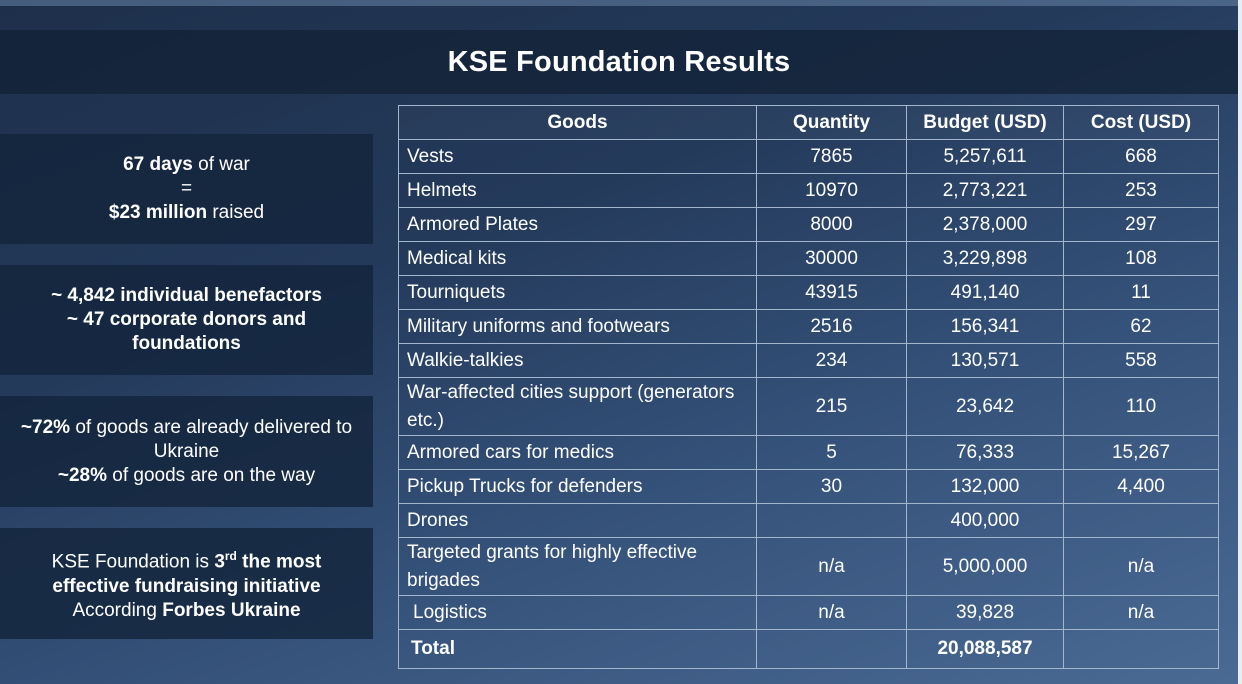 This screenshot has width=1242, height=684. I want to click on cell-cost, so click(1141, 520).